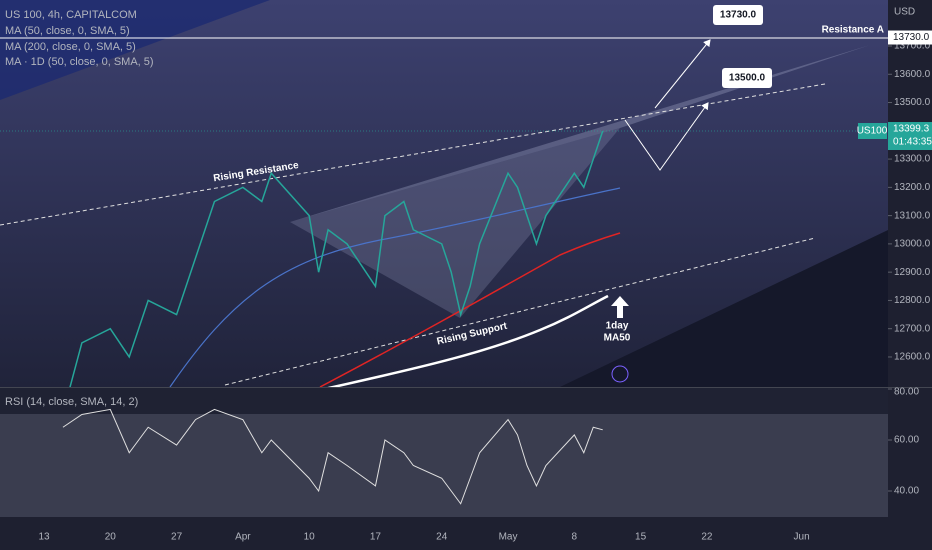  Describe the element at coordinates (912, 187) in the screenshot. I see `price-tick-label: 13200.0` at that location.